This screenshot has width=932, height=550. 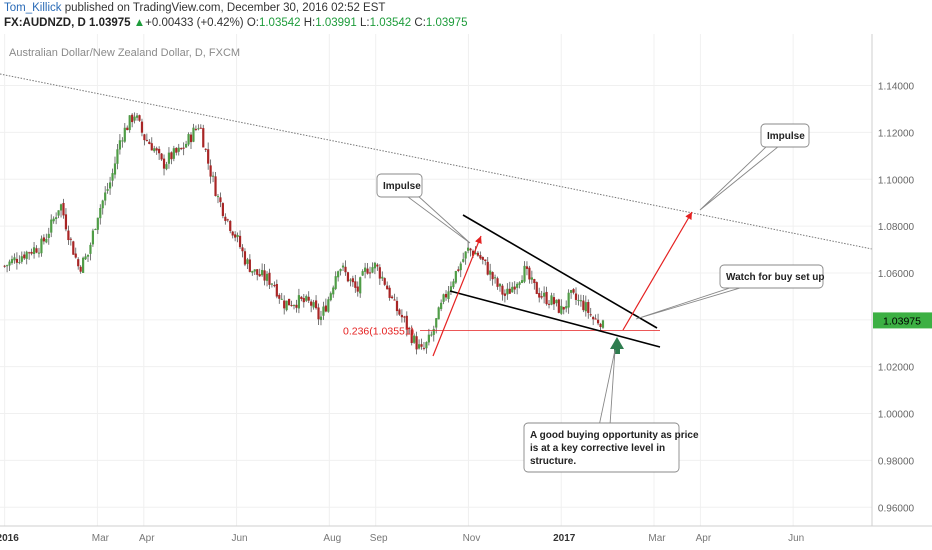 What do you see at coordinates (657, 538) in the screenshot?
I see `x-tick-label: Mar` at bounding box center [657, 538].